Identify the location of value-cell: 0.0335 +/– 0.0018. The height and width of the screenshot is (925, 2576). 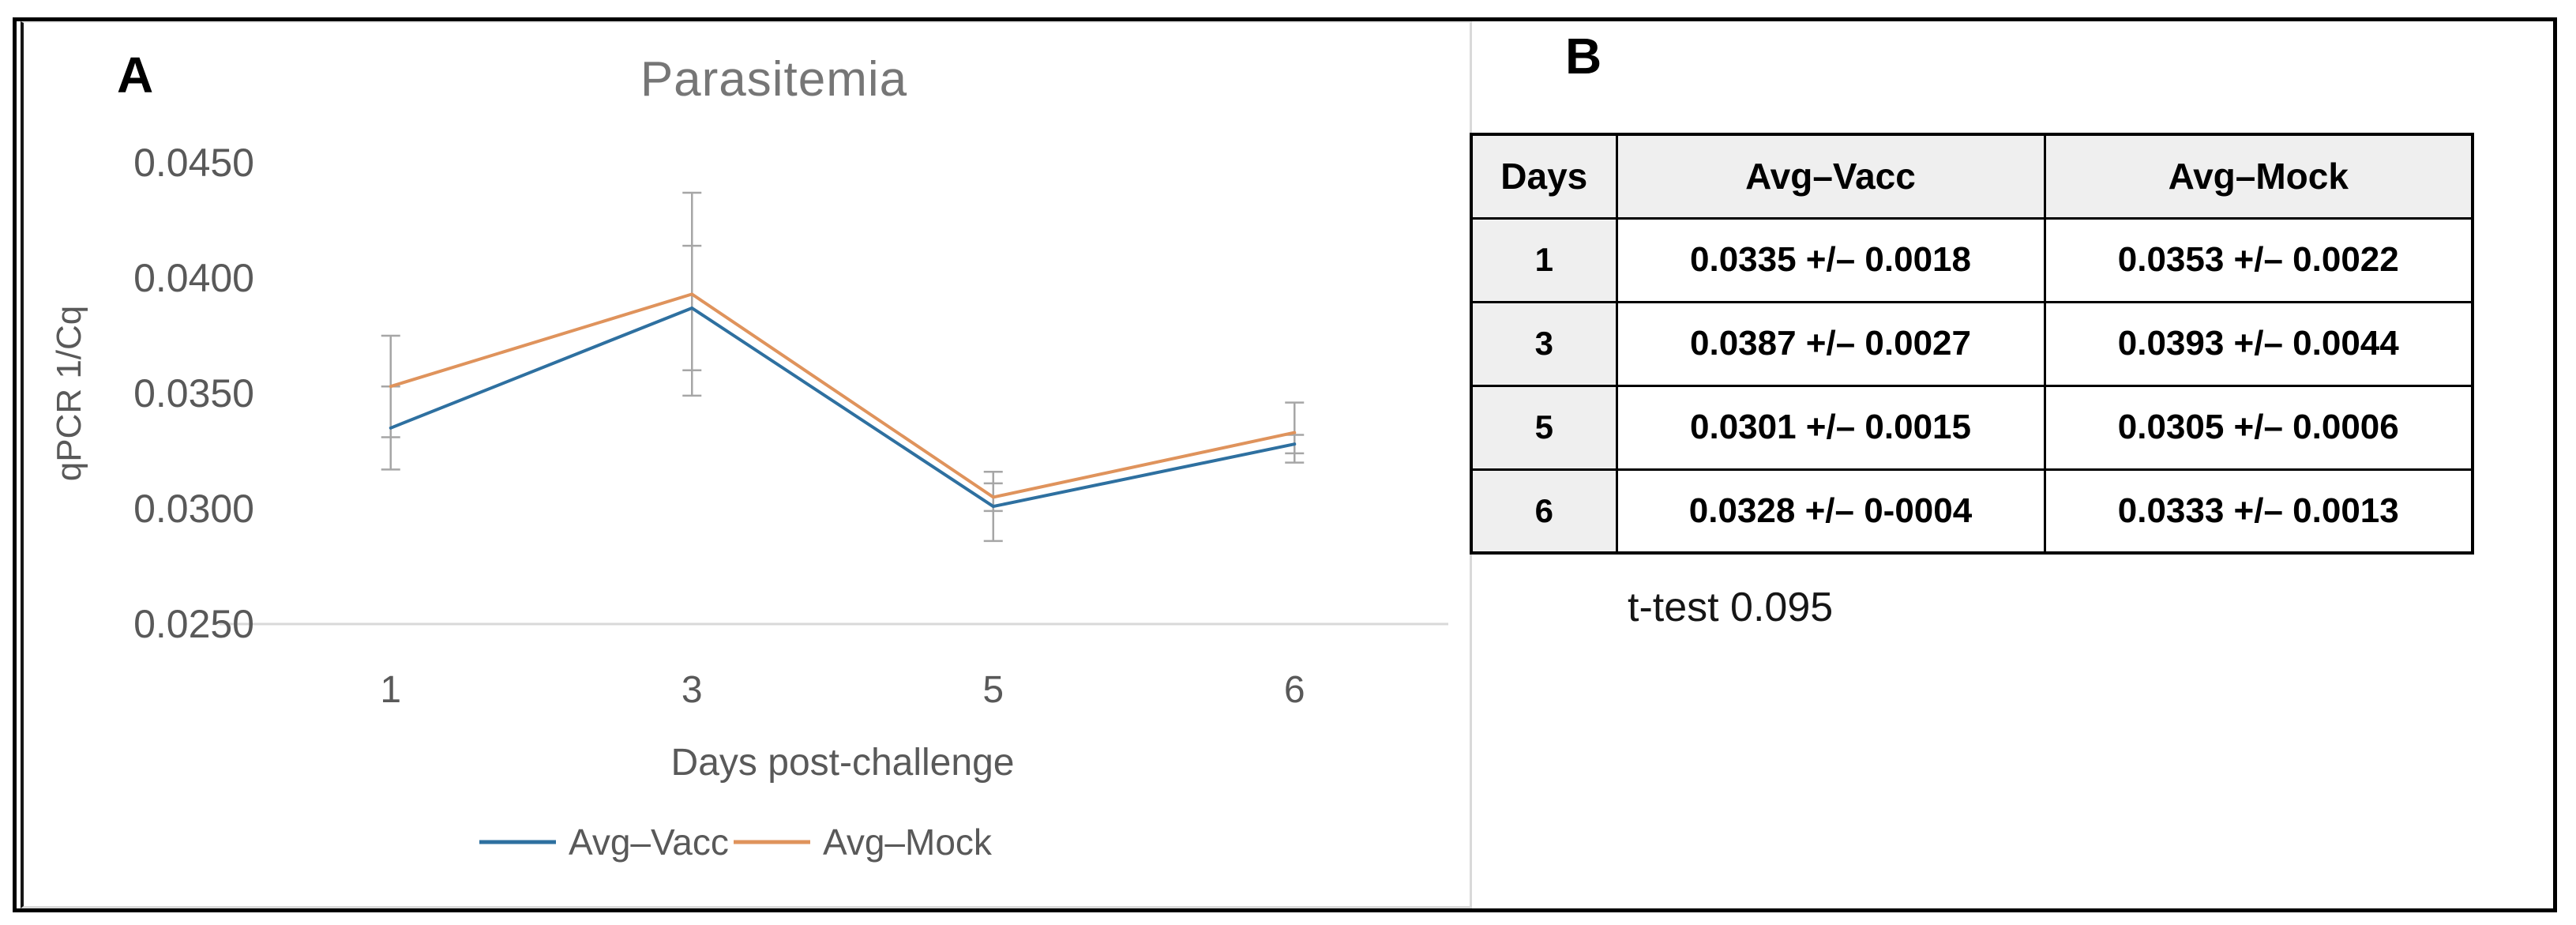
(1830, 259).